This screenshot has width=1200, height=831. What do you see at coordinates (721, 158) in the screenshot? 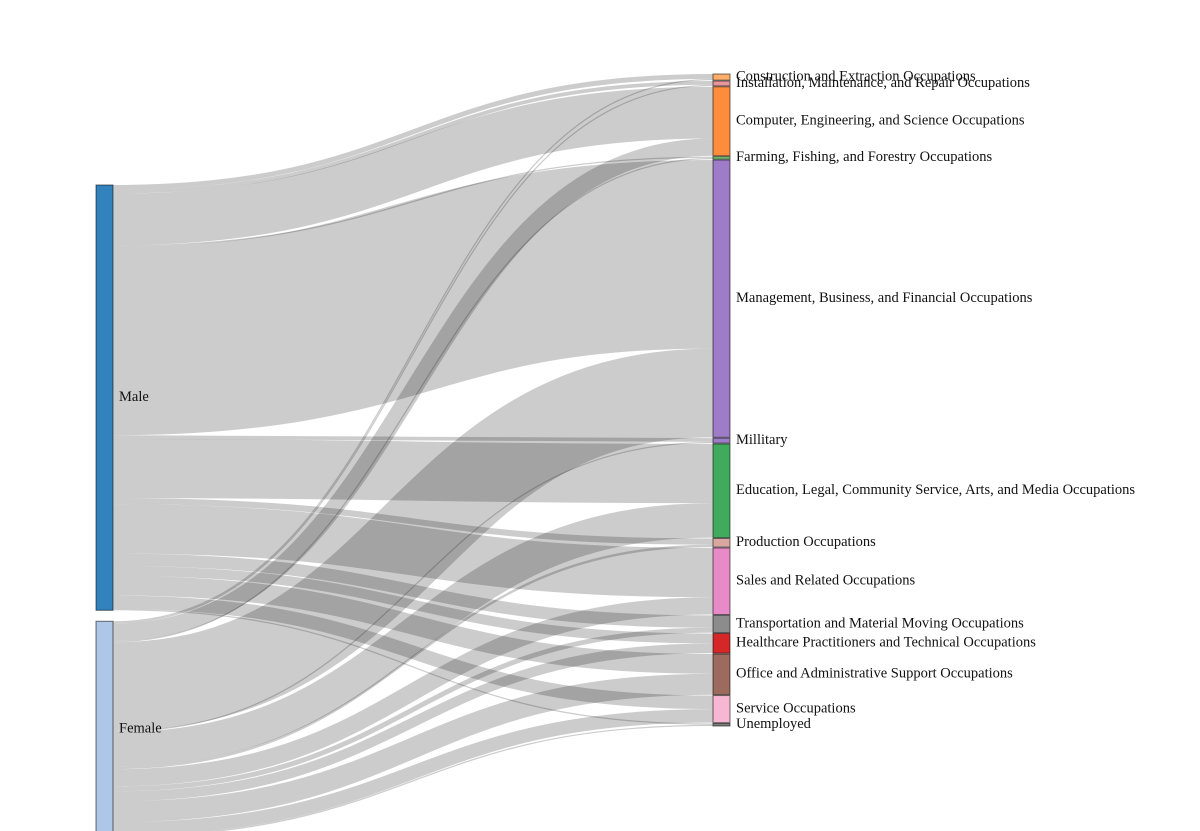
I see `node-farming` at bounding box center [721, 158].